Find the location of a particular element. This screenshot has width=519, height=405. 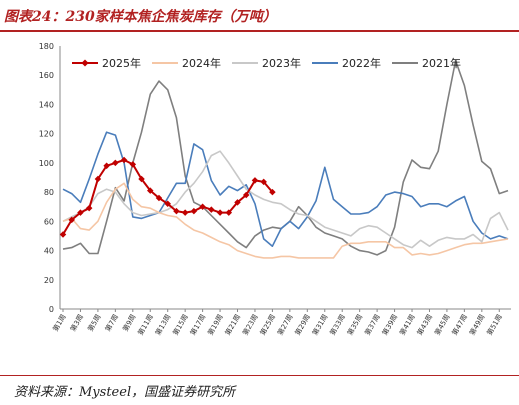

y-tick-label: 160 is located at coordinates (46, 75).